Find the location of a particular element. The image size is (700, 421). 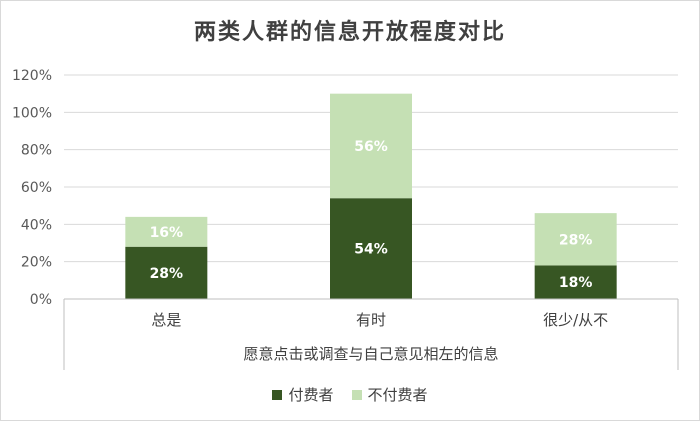

data-label: 54% is located at coordinates (371, 250).